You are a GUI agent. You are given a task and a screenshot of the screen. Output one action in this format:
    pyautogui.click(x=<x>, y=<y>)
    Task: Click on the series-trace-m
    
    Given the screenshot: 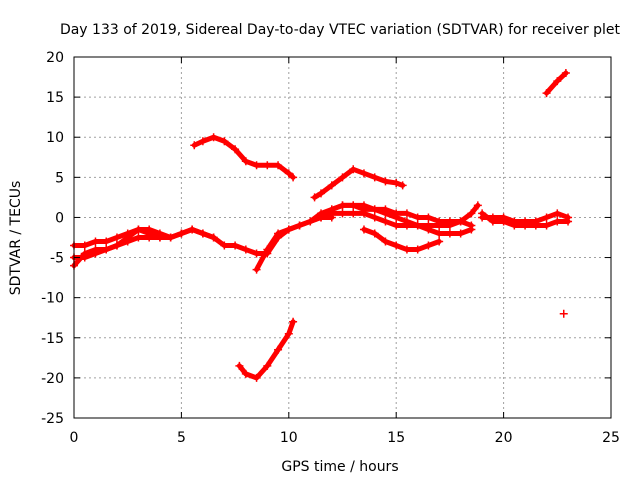 What is the action you would take?
    pyautogui.click(x=556, y=83)
    